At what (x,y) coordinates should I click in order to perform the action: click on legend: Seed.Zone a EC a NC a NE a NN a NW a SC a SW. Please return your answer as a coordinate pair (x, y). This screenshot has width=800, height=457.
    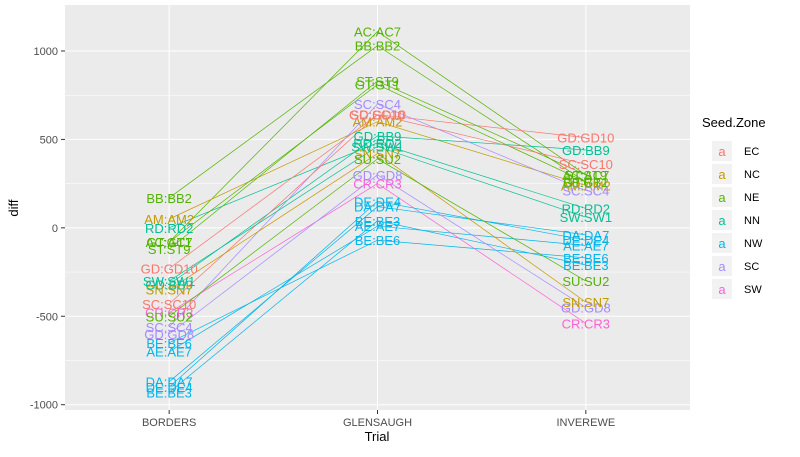
    Looking at the image, I should click on (734, 207).